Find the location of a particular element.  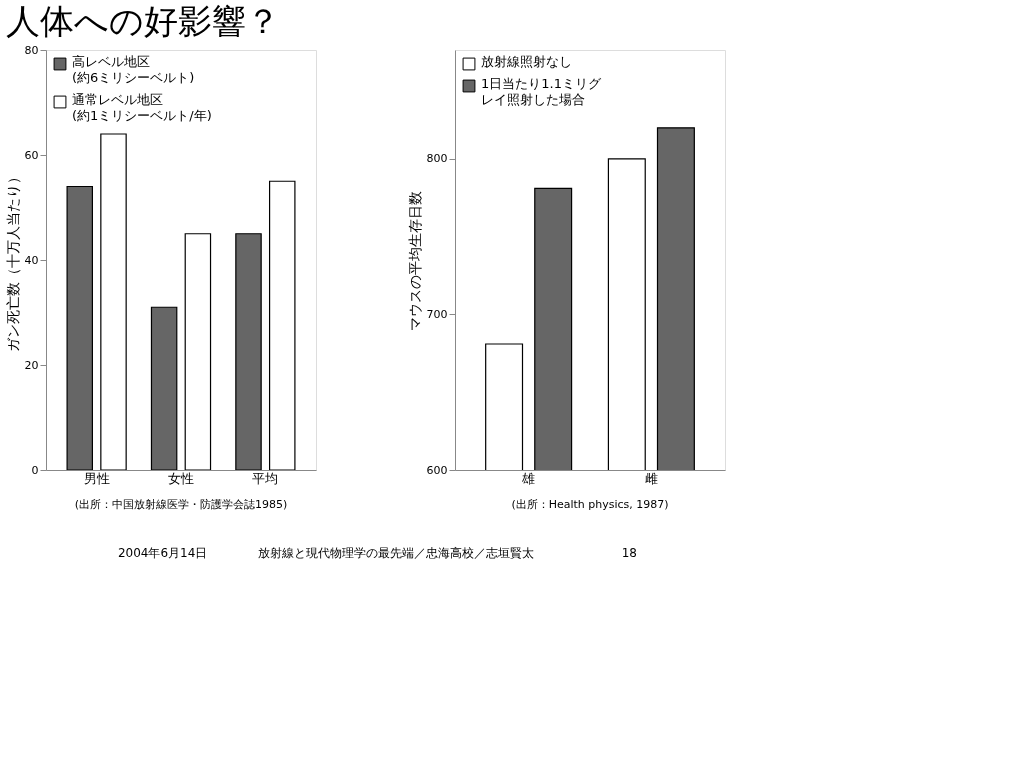

legend-label: 高レベル地区(約6ミリシーベルト) is located at coordinates (133, 69).